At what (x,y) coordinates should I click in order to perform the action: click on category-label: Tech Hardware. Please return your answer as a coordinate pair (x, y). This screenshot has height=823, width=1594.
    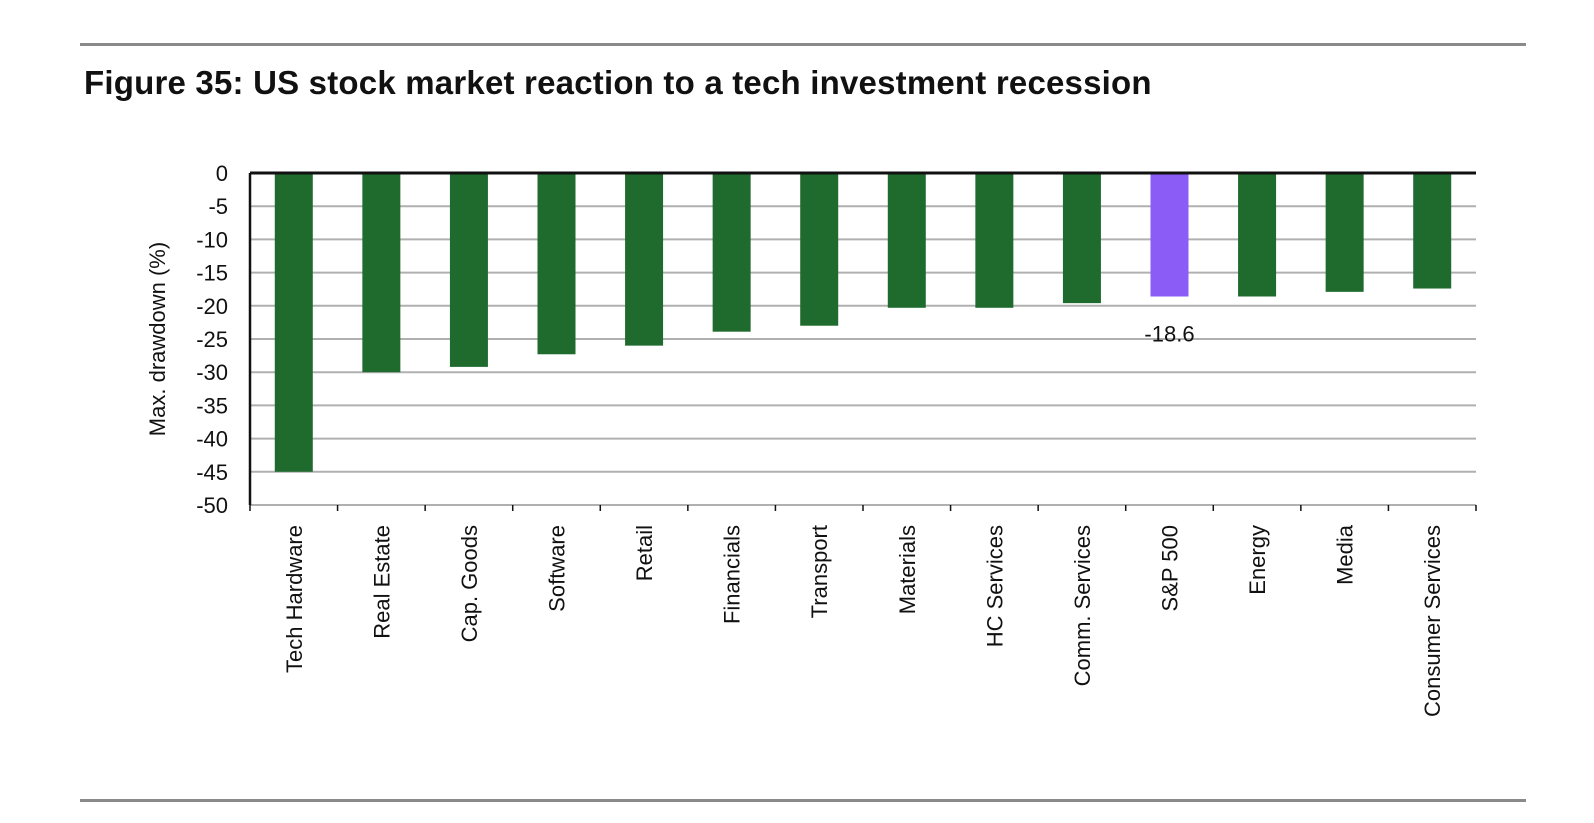
    Looking at the image, I should click on (294, 599).